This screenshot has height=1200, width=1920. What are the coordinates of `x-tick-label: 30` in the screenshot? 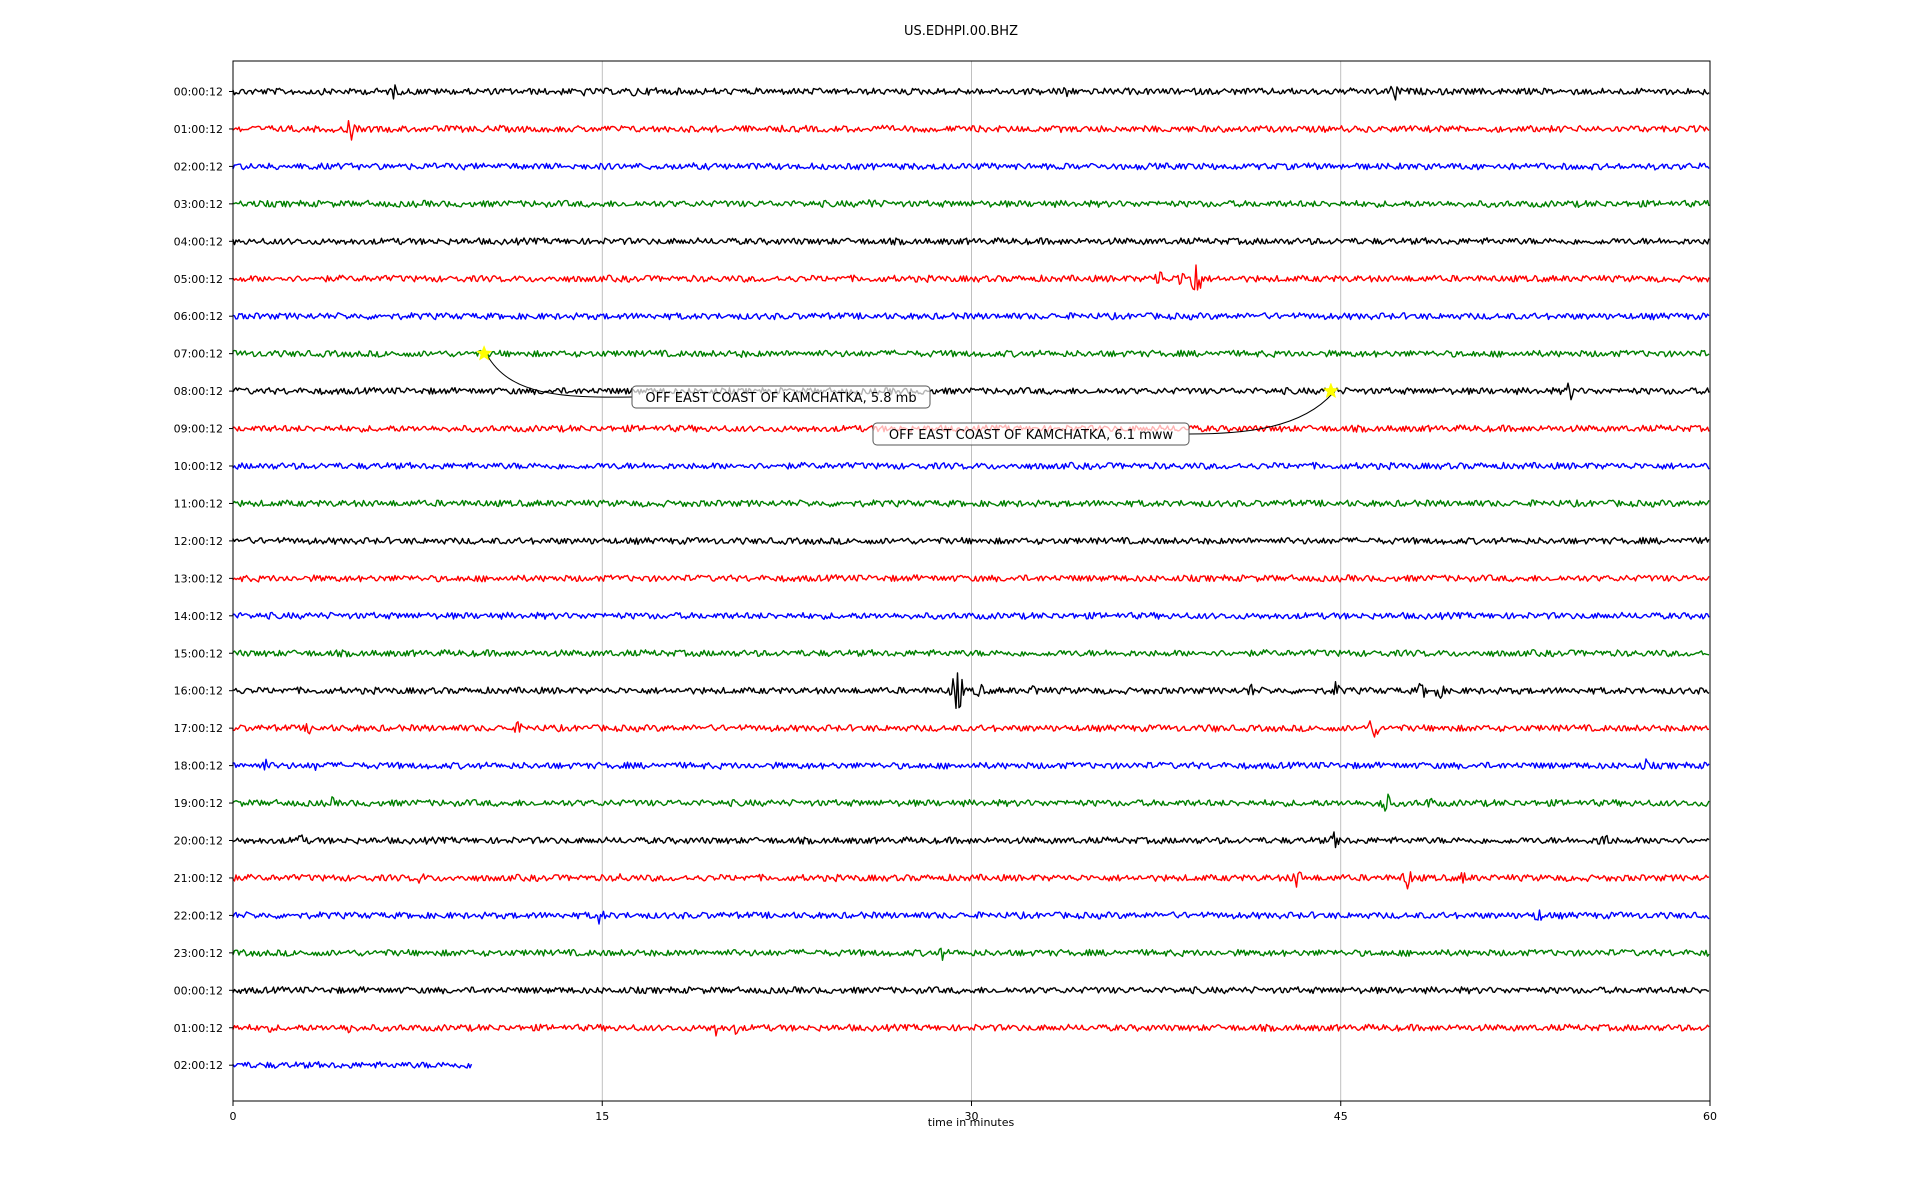 It's located at (972, 1116).